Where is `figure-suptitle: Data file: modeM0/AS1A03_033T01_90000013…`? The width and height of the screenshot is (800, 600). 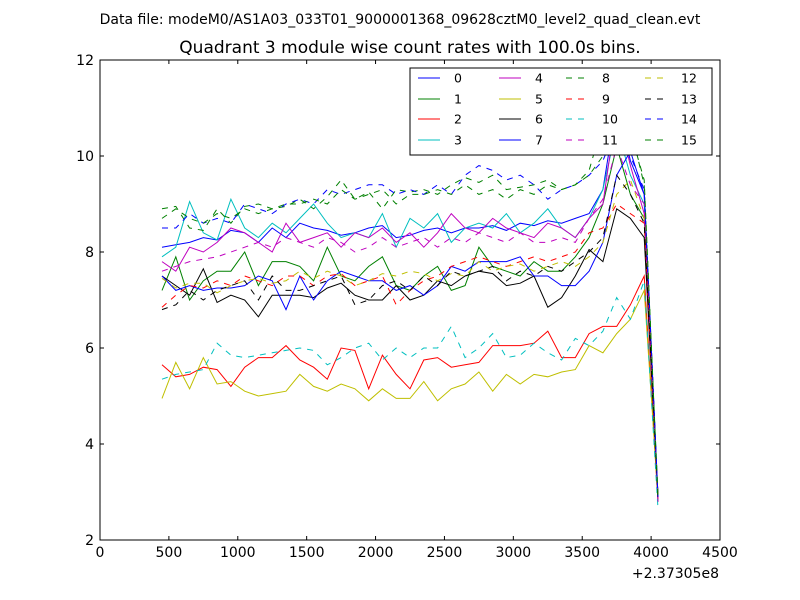 figure-suptitle: Data file: modeM0/AS1A03_033T01_90000013… is located at coordinates (400, 20).